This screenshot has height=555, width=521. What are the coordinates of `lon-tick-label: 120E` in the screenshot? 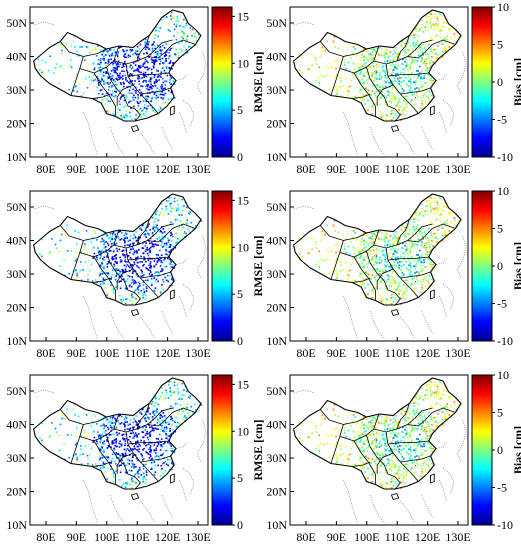 It's located at (167, 353).